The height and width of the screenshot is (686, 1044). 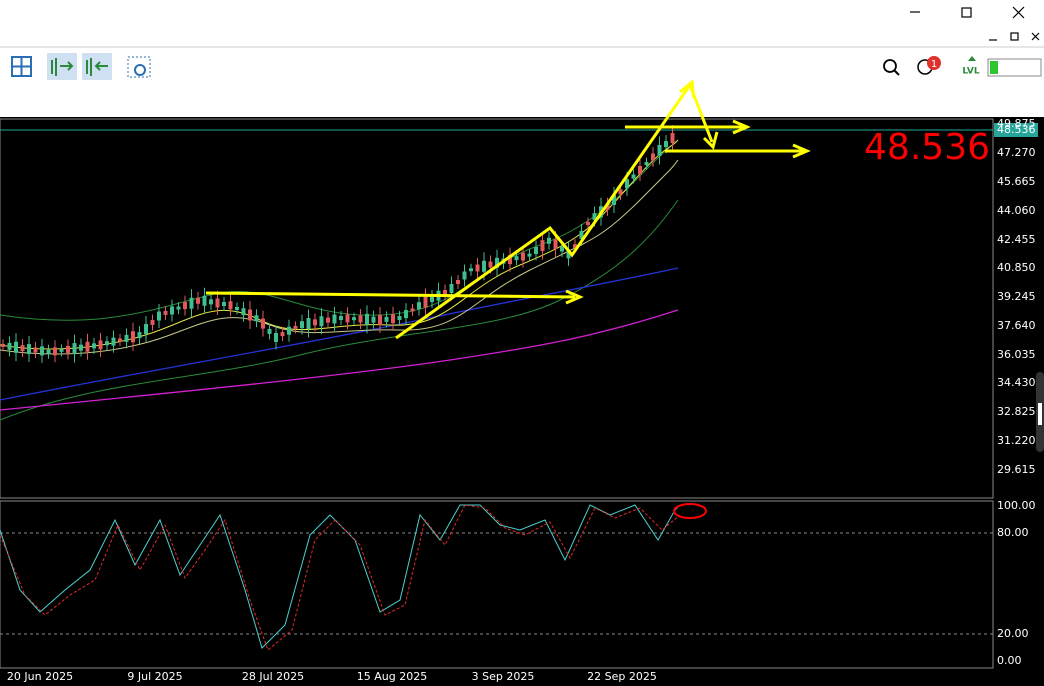 What do you see at coordinates (1016, 152) in the screenshot?
I see `price-tick-label: 47.270` at bounding box center [1016, 152].